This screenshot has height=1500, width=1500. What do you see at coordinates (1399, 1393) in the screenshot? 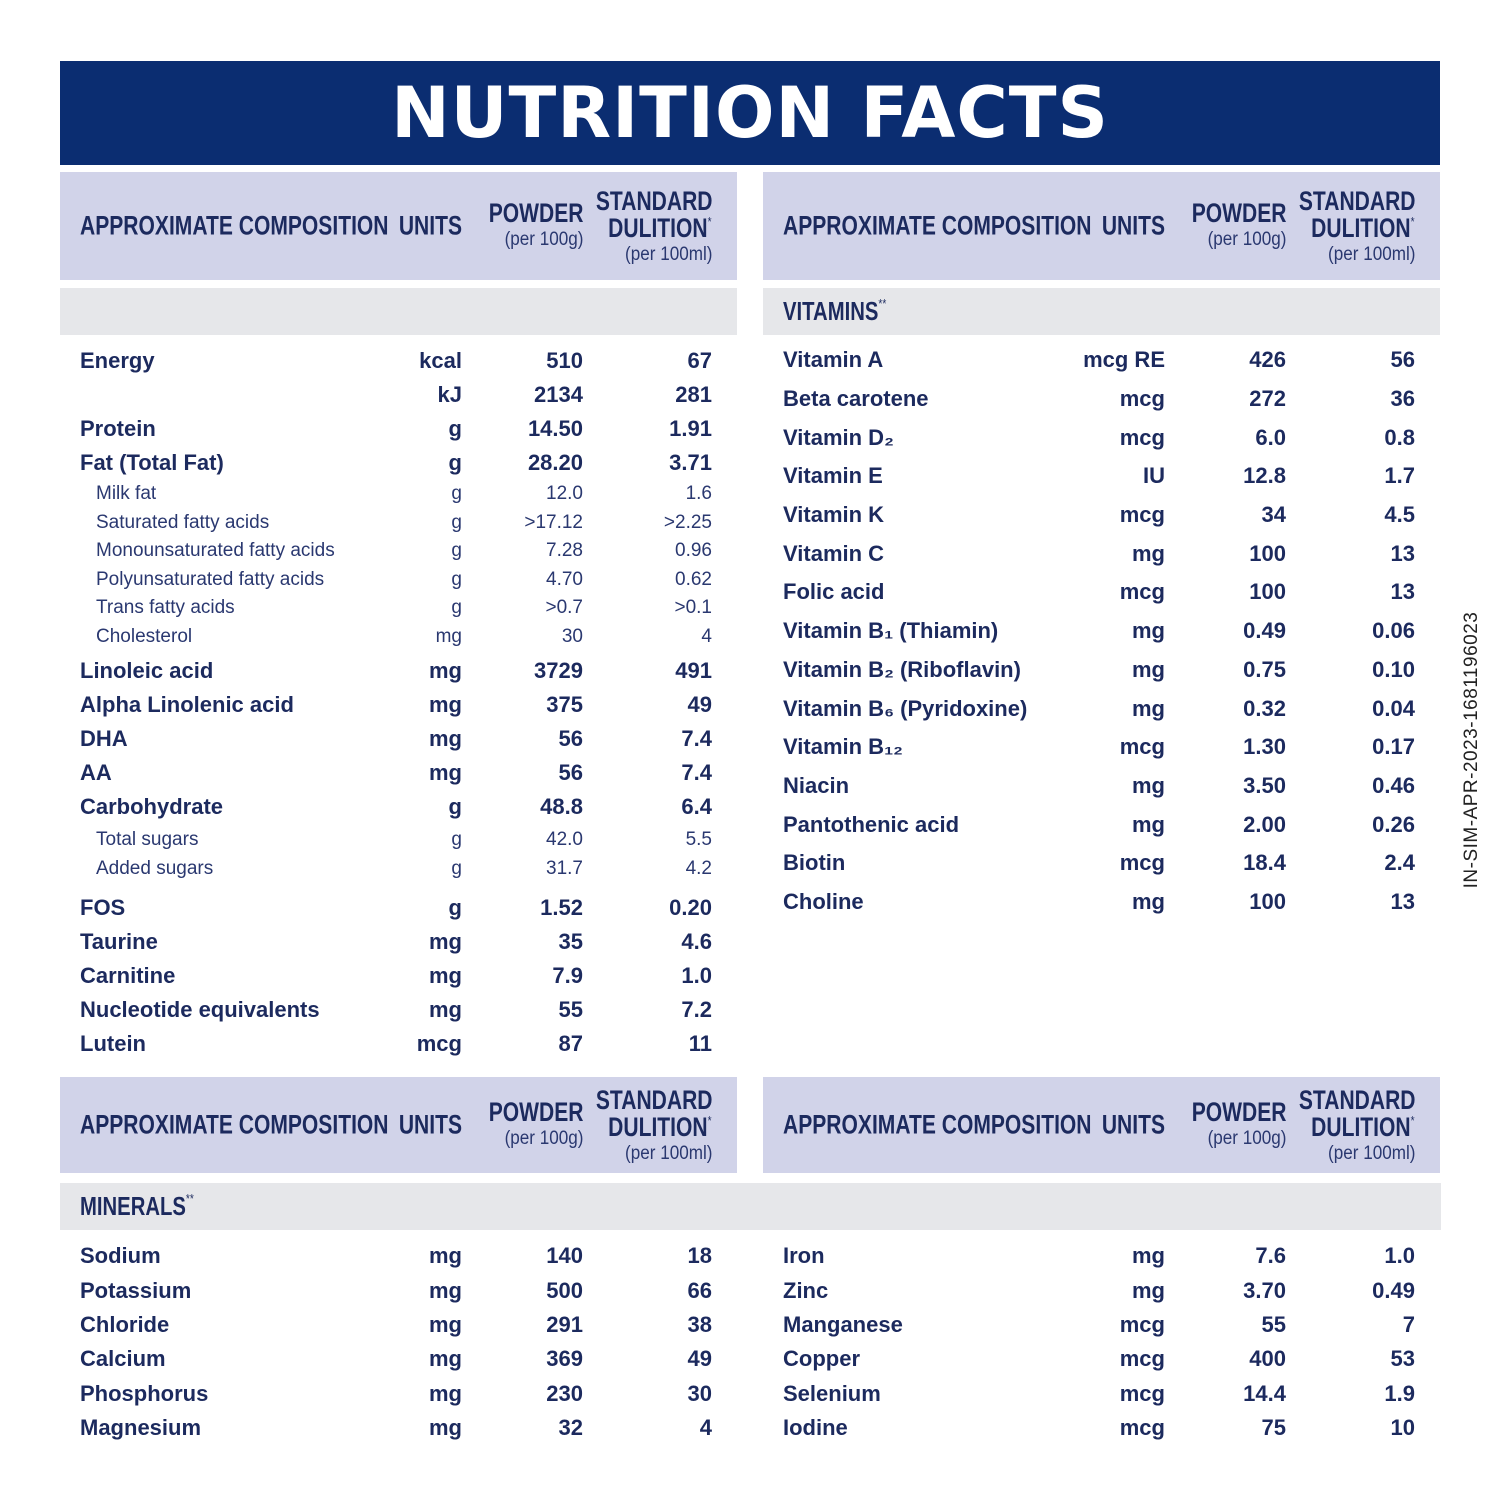
I see `dilution-value: 1.9` at bounding box center [1399, 1393].